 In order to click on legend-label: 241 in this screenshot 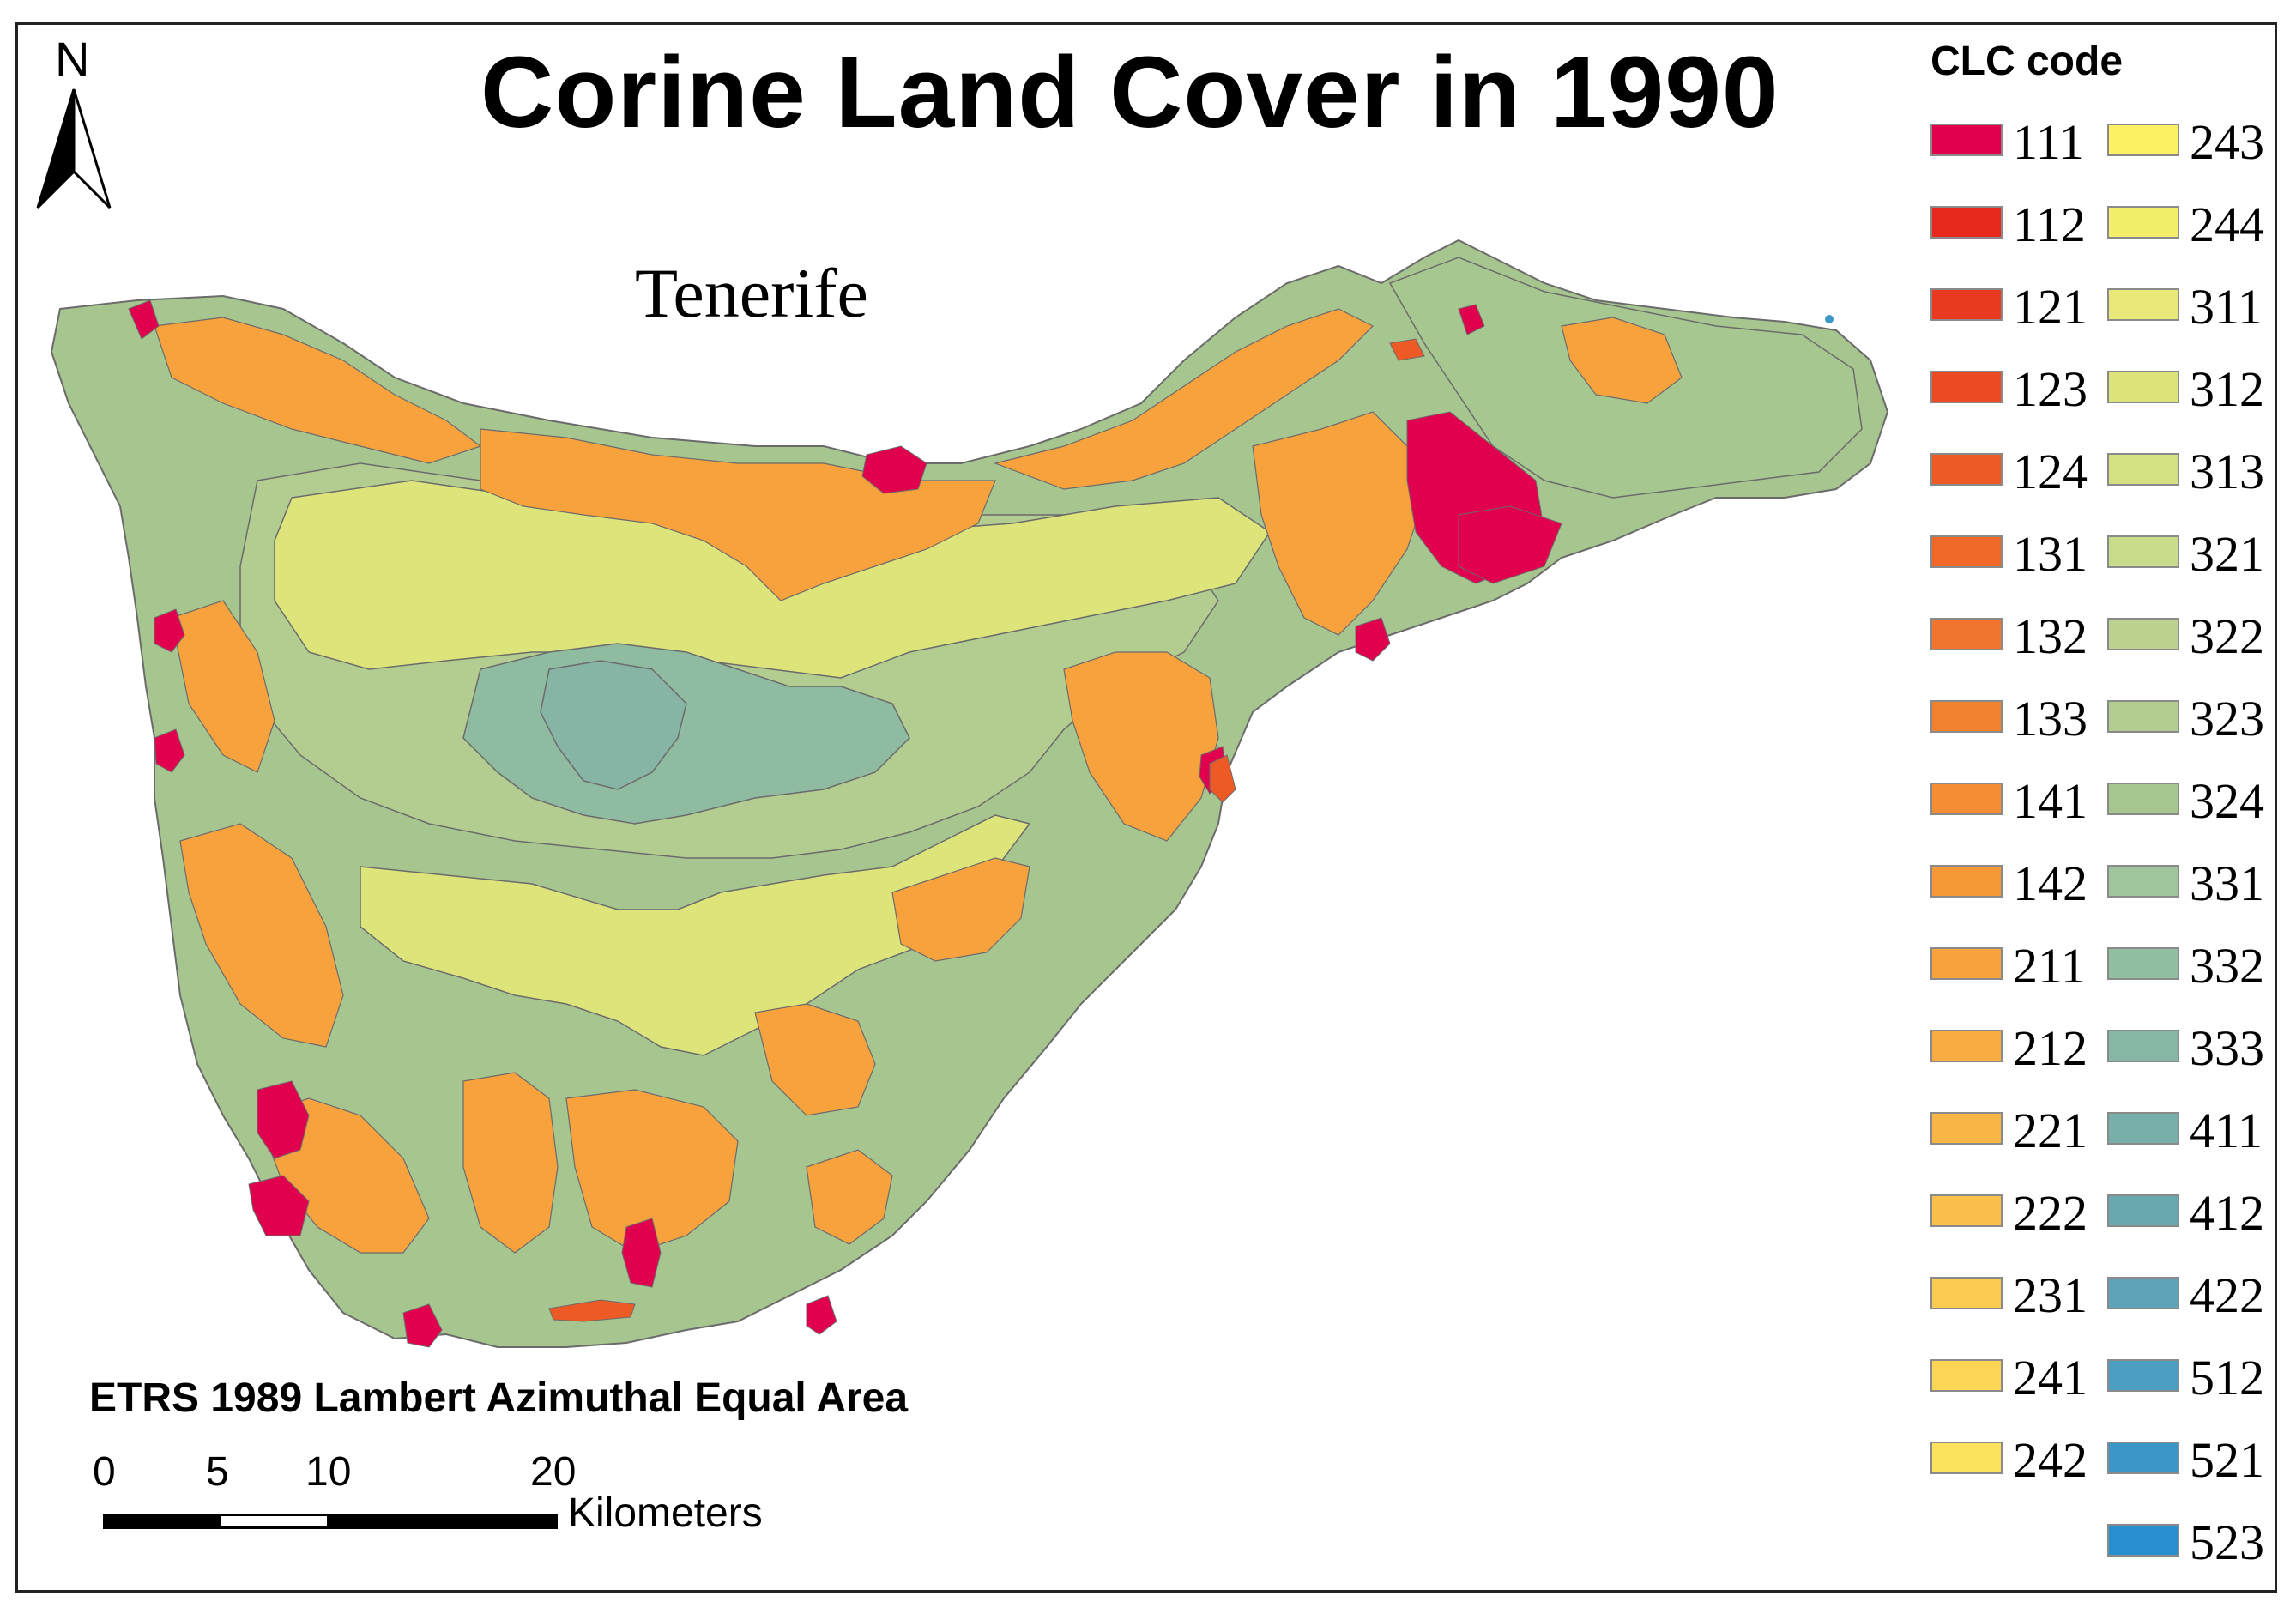, I will do `click(2050, 1377)`.